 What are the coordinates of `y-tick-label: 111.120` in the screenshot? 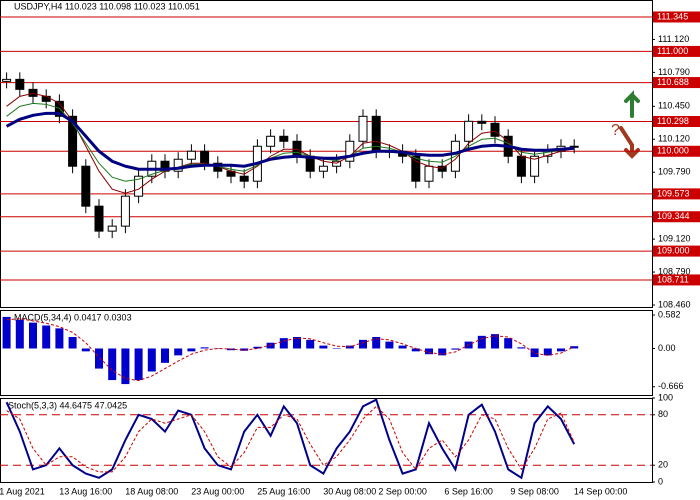 It's located at (673, 39).